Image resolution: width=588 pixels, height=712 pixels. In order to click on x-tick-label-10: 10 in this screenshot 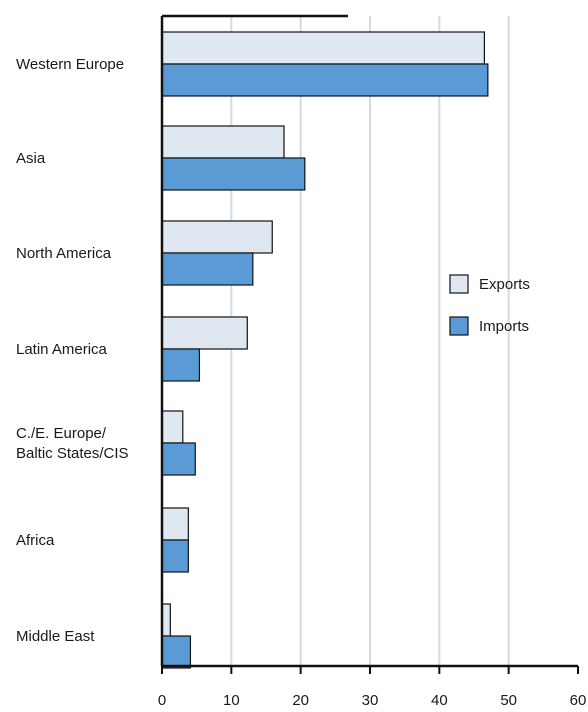, I will do `click(231, 700)`.